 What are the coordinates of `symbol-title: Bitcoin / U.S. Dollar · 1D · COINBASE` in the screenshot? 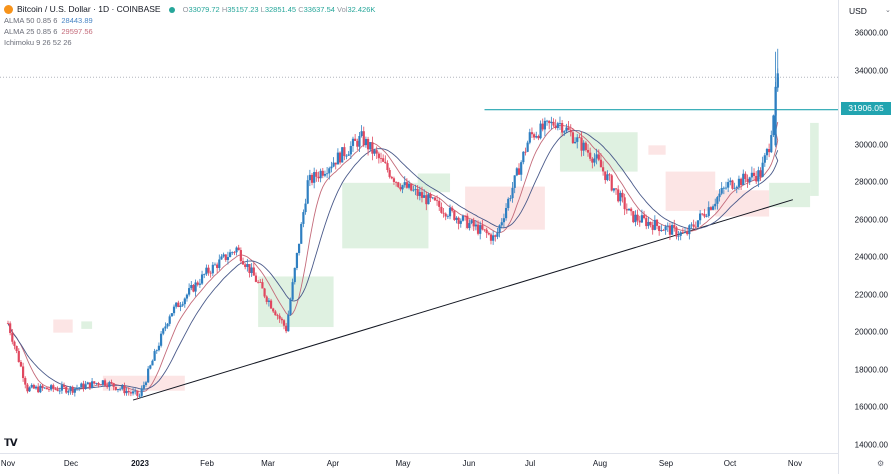 It's located at (89, 9).